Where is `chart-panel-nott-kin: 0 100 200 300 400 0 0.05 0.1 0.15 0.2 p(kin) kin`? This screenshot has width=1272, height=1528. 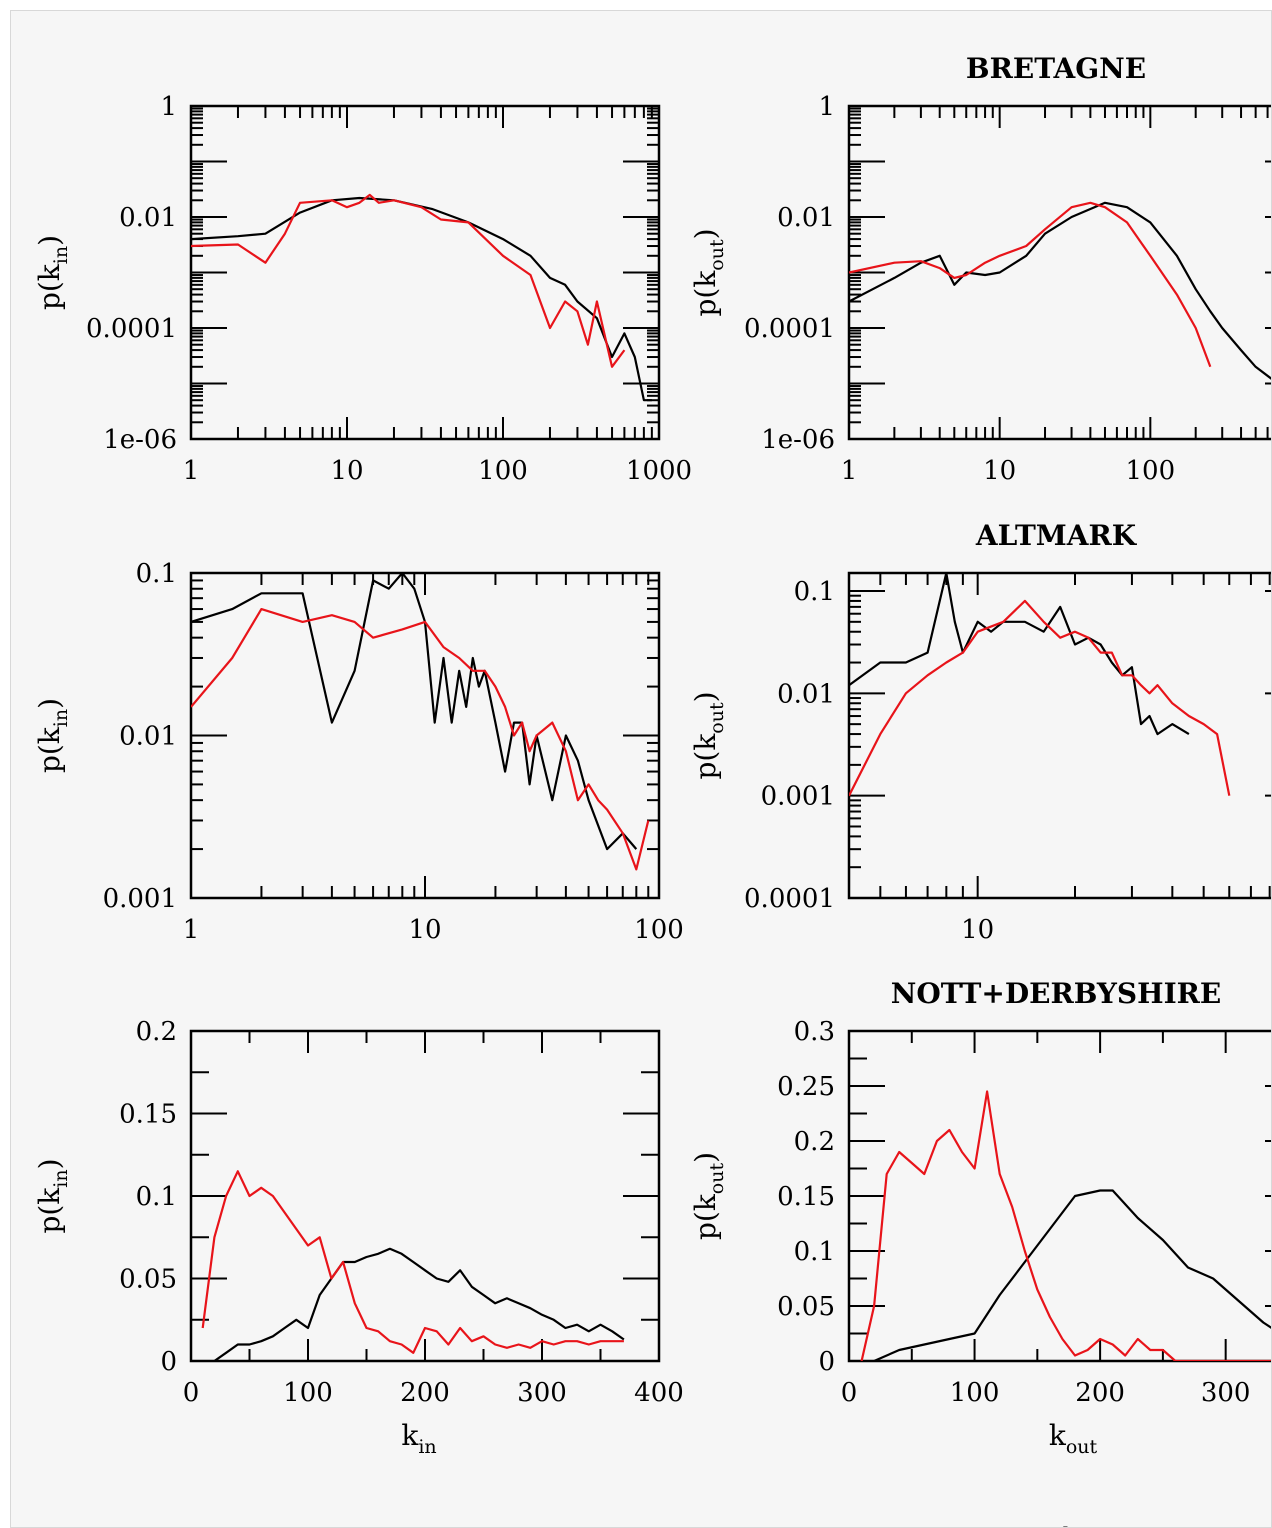
chart-panel-nott-kin: 0 100 200 300 400 0 0.05 0.1 0.15 0.2 p(kin) kin is located at coordinates (358, 1237).